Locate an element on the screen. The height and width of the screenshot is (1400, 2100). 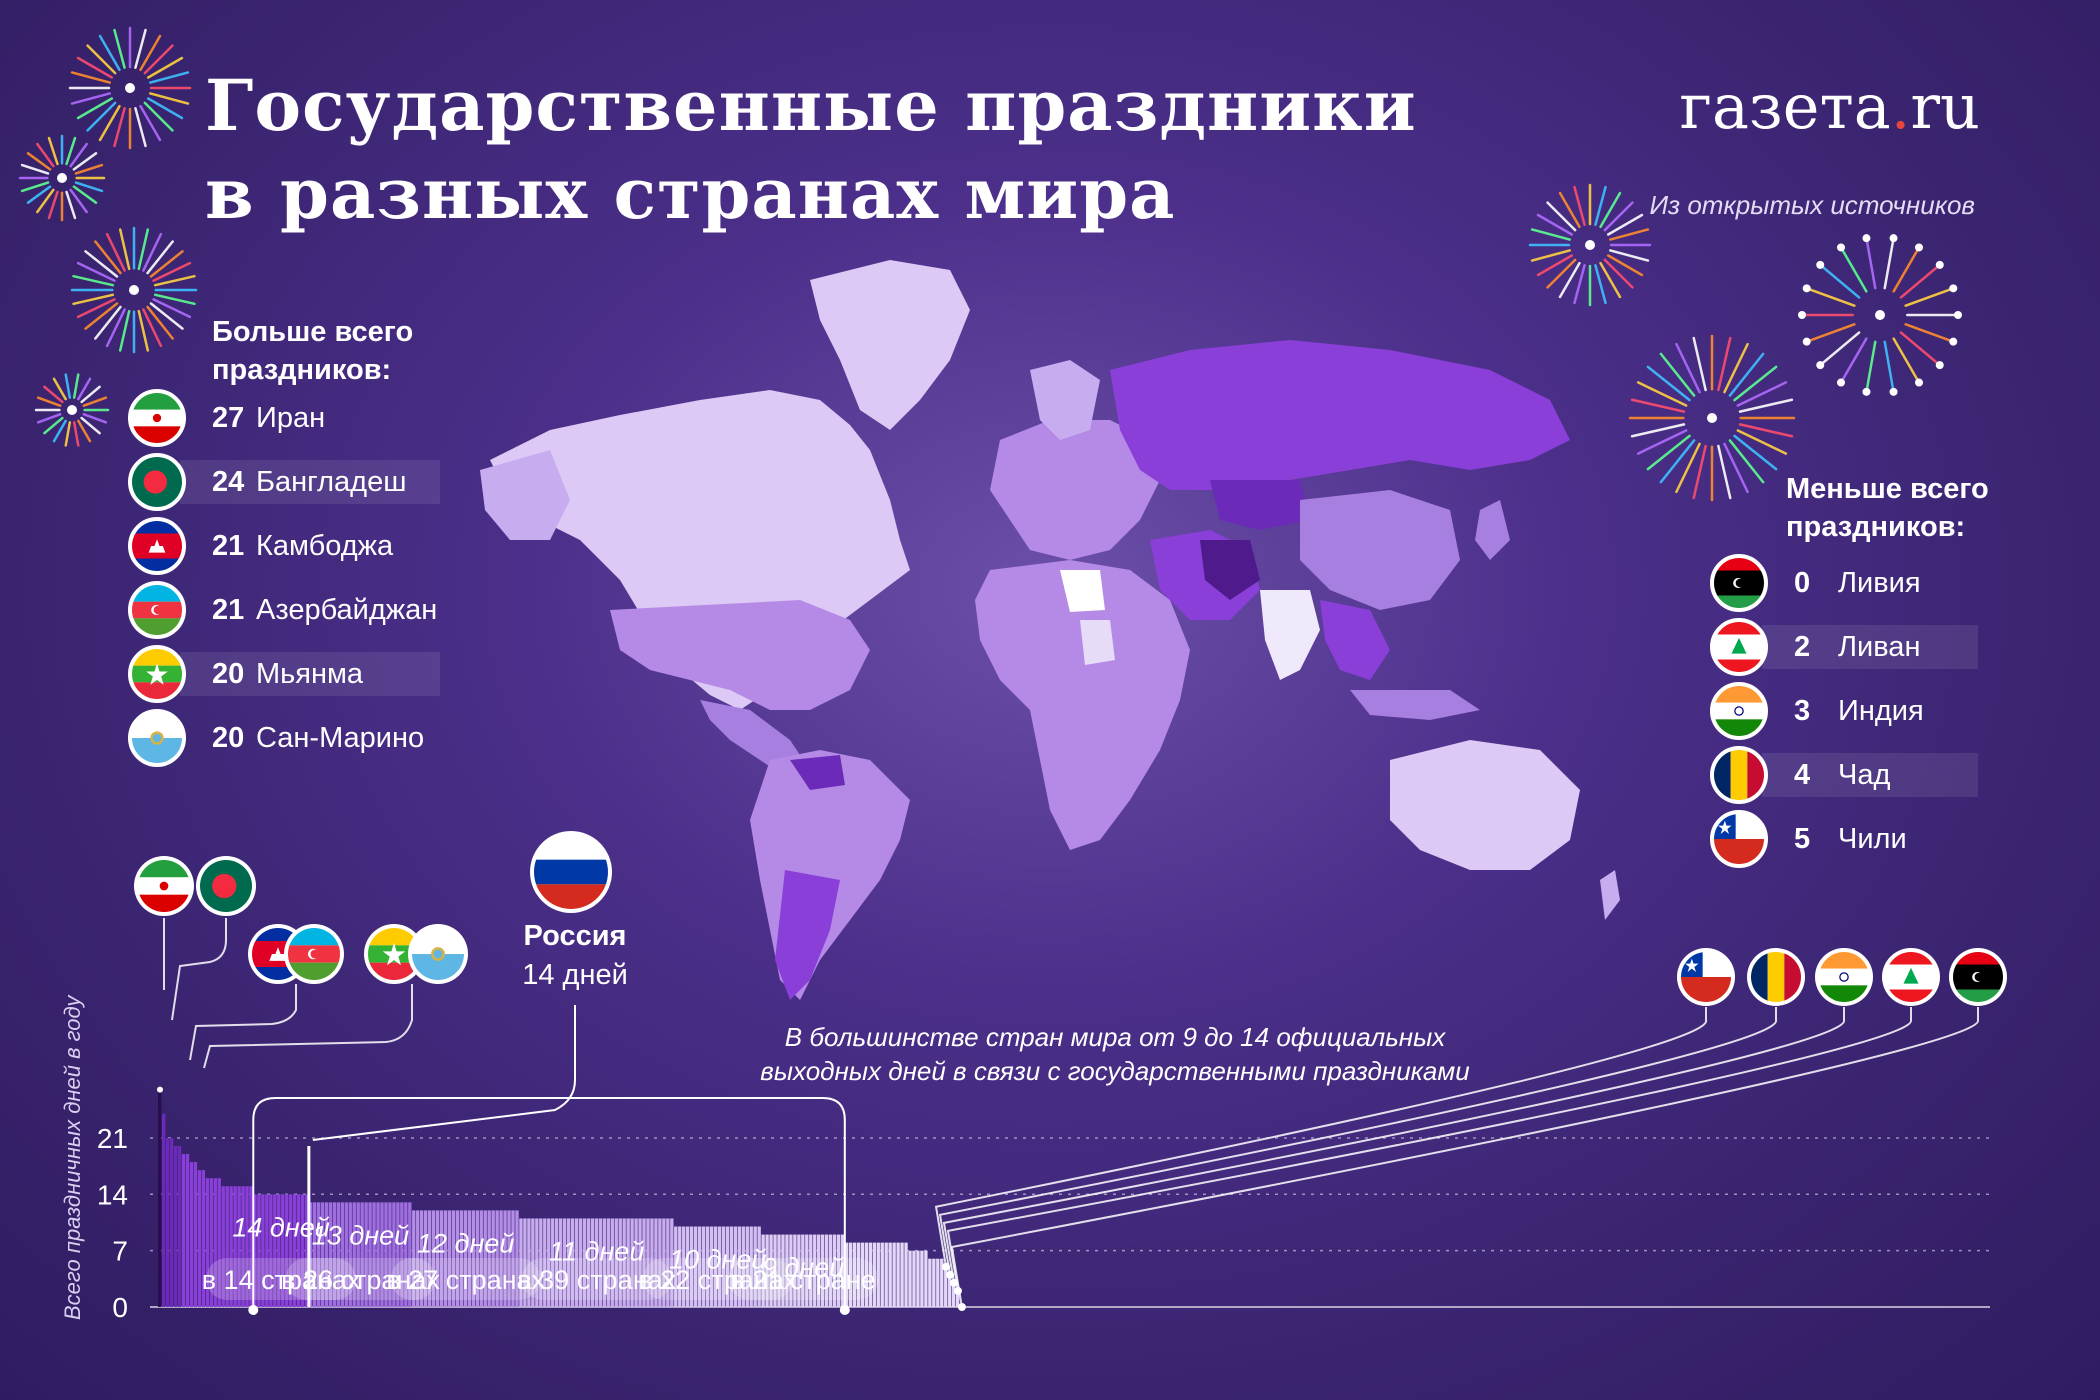
map-usa is located at coordinates (740, 655).